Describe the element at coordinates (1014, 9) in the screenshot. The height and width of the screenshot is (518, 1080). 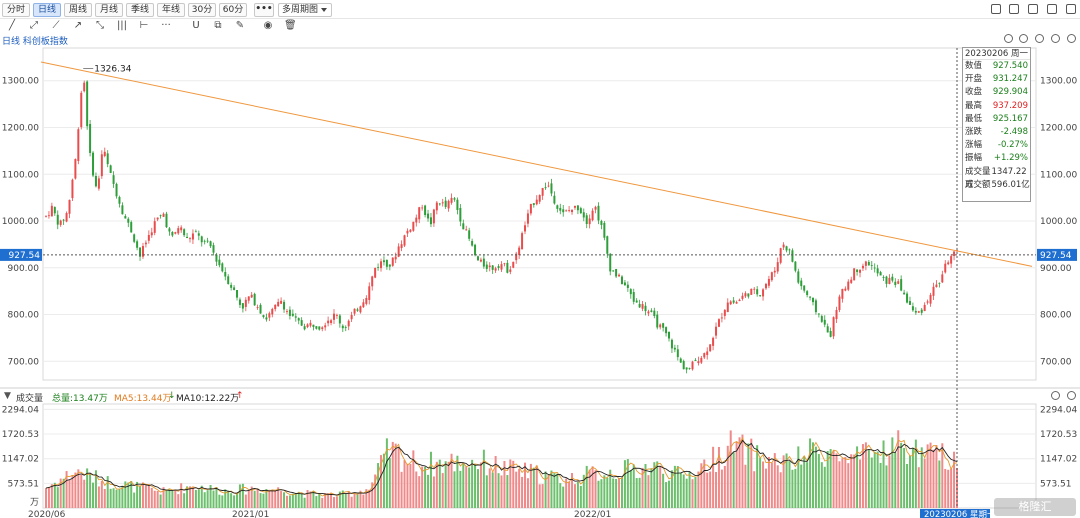
I see `bell-icon` at that location.